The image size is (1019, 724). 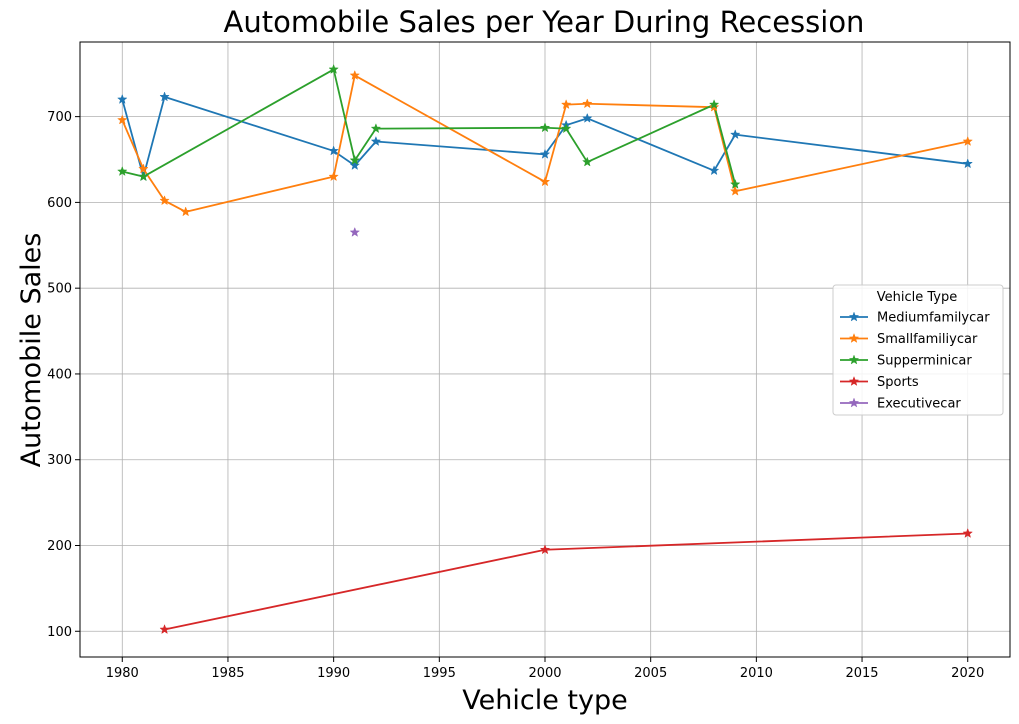 I want to click on y-tick-label: 300, so click(x=59, y=460).